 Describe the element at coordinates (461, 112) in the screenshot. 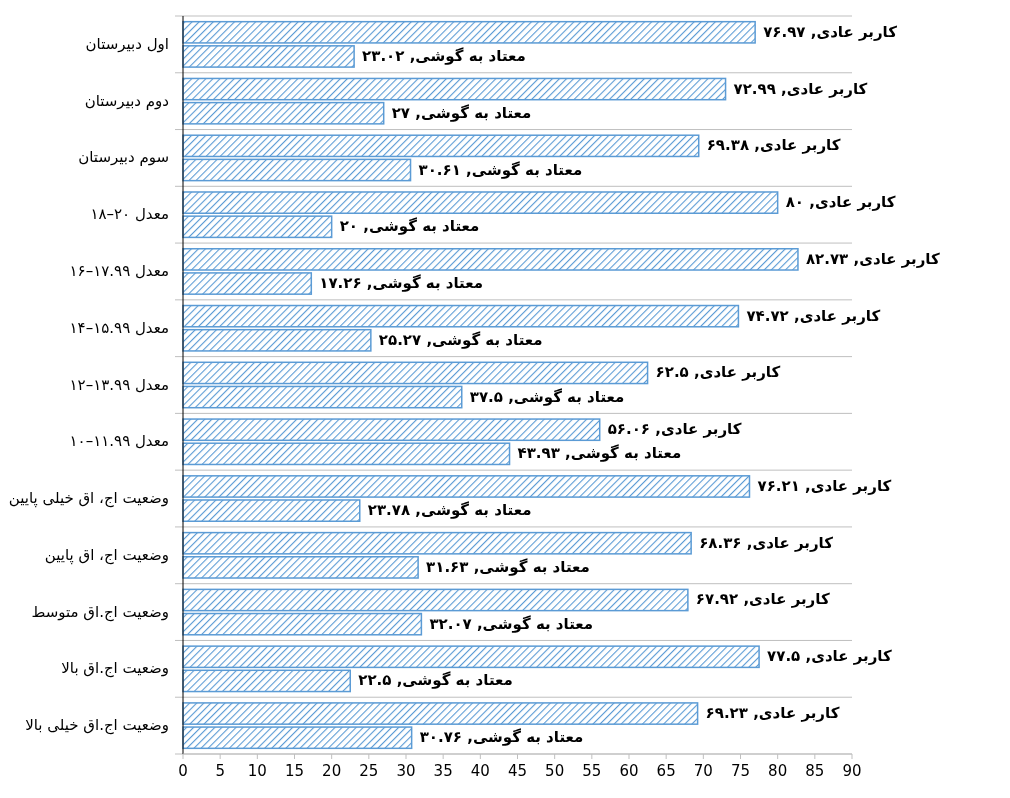

I see `data-label: معتاد به گوشی, ۲۷` at that location.